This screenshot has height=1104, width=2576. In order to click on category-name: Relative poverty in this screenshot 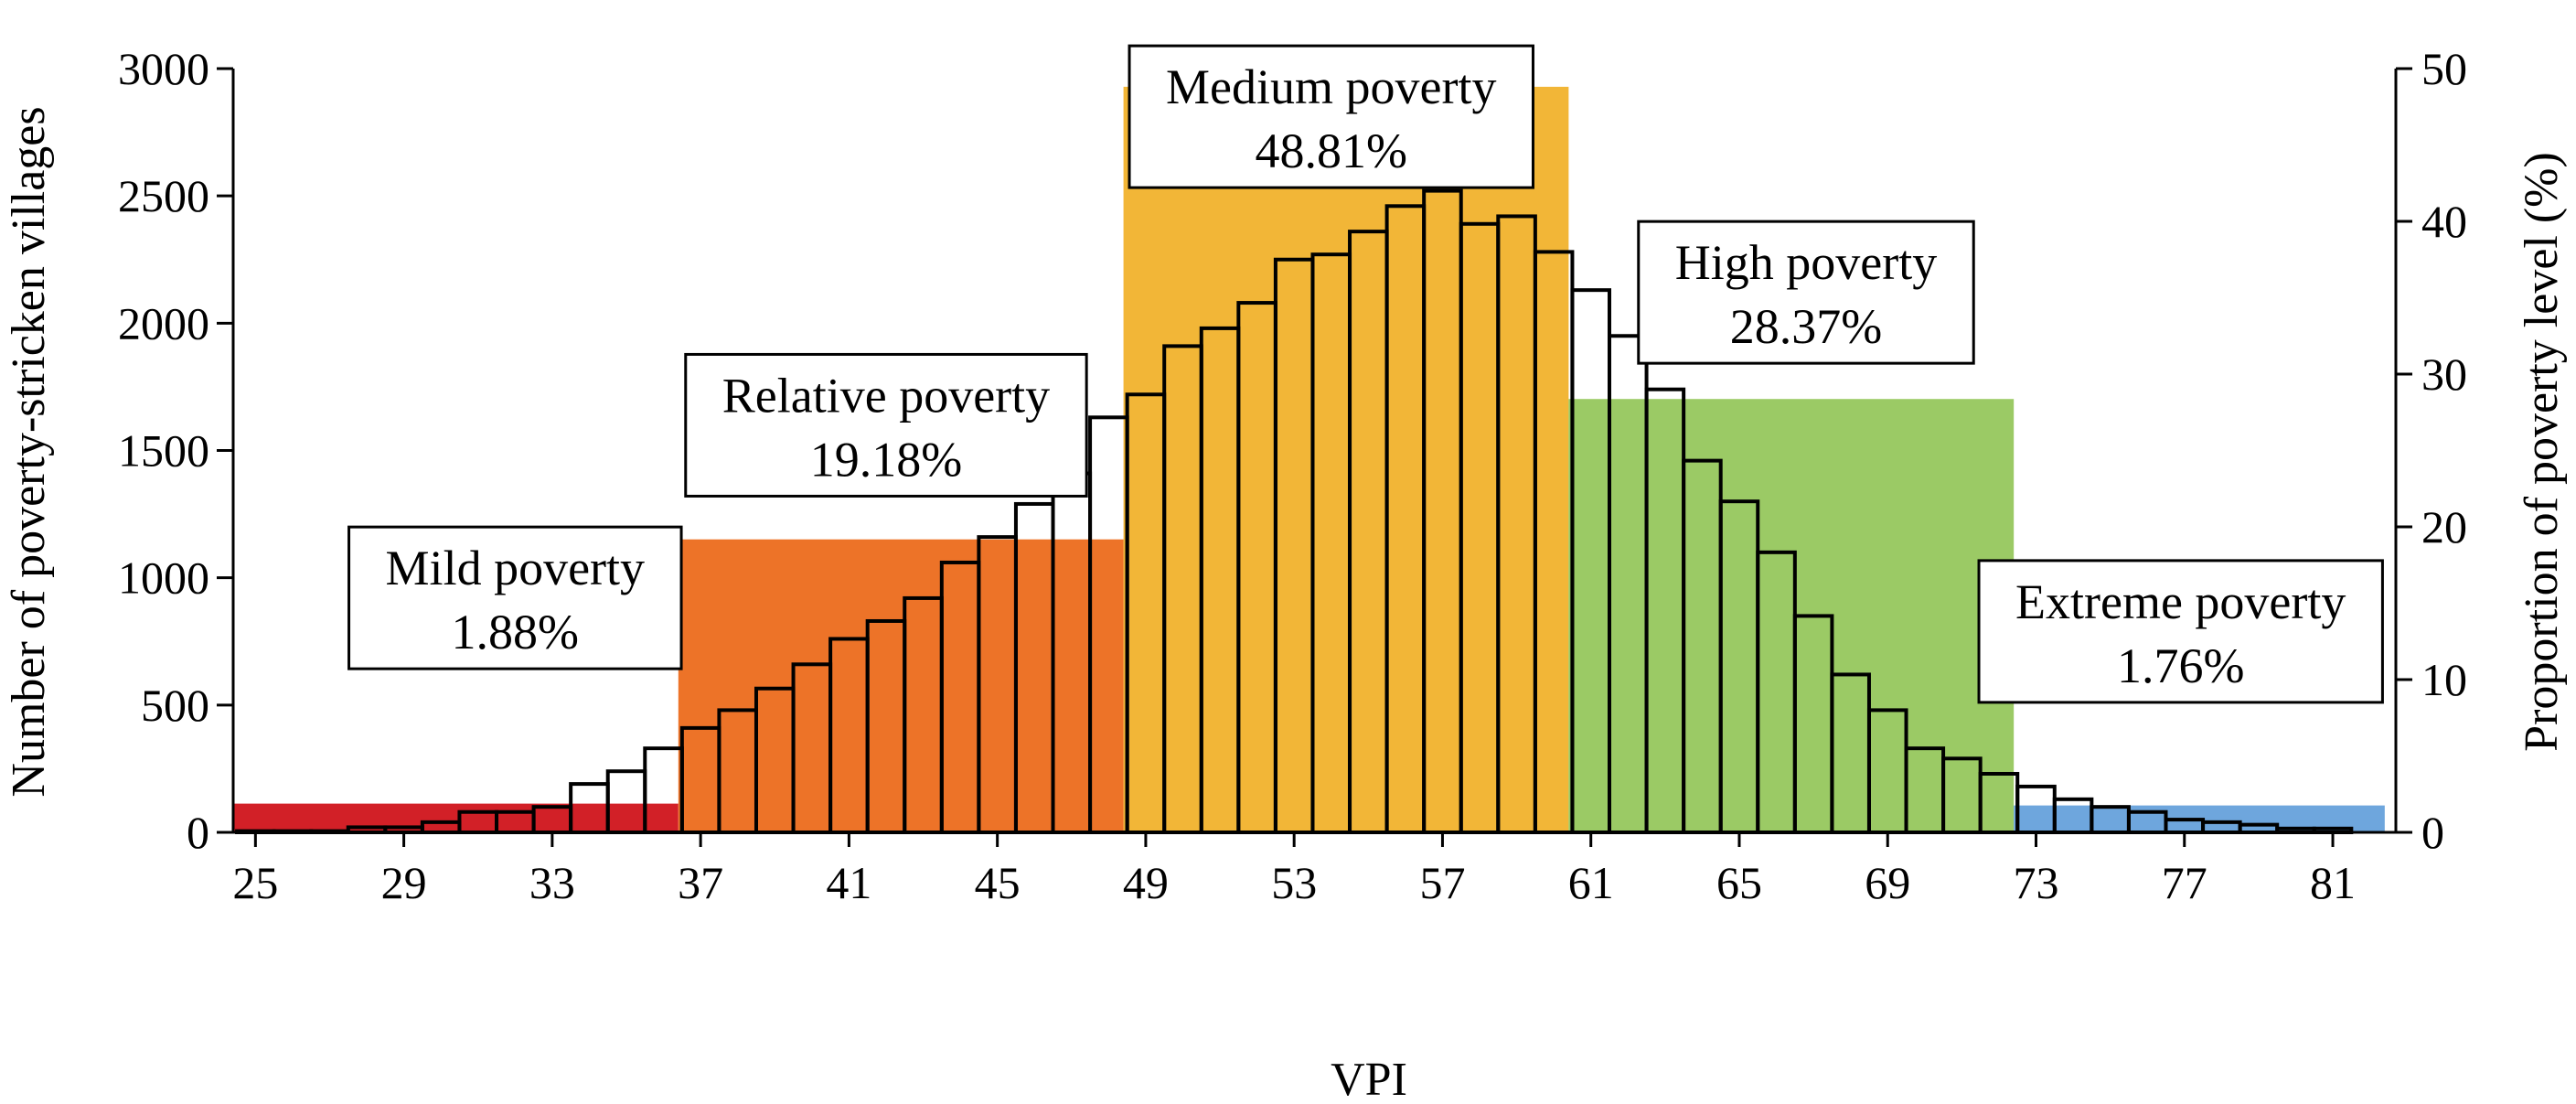, I will do `click(886, 396)`.